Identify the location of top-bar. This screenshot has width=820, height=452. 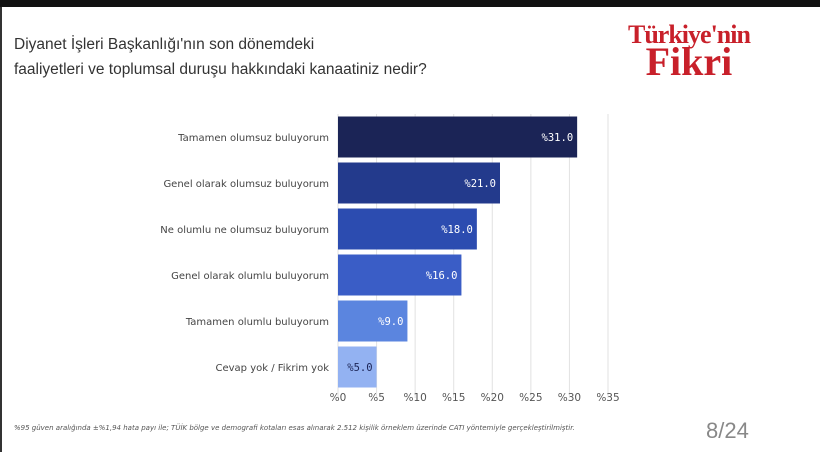
(410, 3).